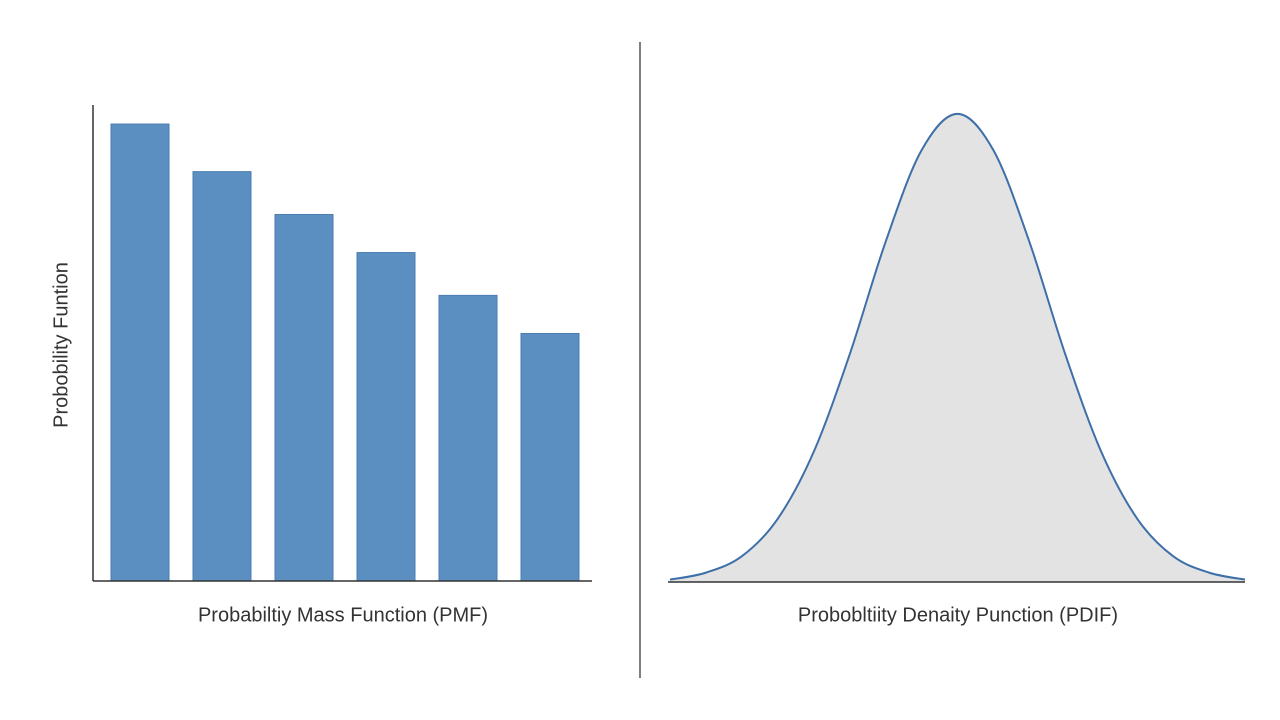 Image resolution: width=1280 pixels, height=720 pixels. Describe the element at coordinates (343, 615) in the screenshot. I see `x-axis-label: Probabiltiy Mass Function (PMF)` at that location.